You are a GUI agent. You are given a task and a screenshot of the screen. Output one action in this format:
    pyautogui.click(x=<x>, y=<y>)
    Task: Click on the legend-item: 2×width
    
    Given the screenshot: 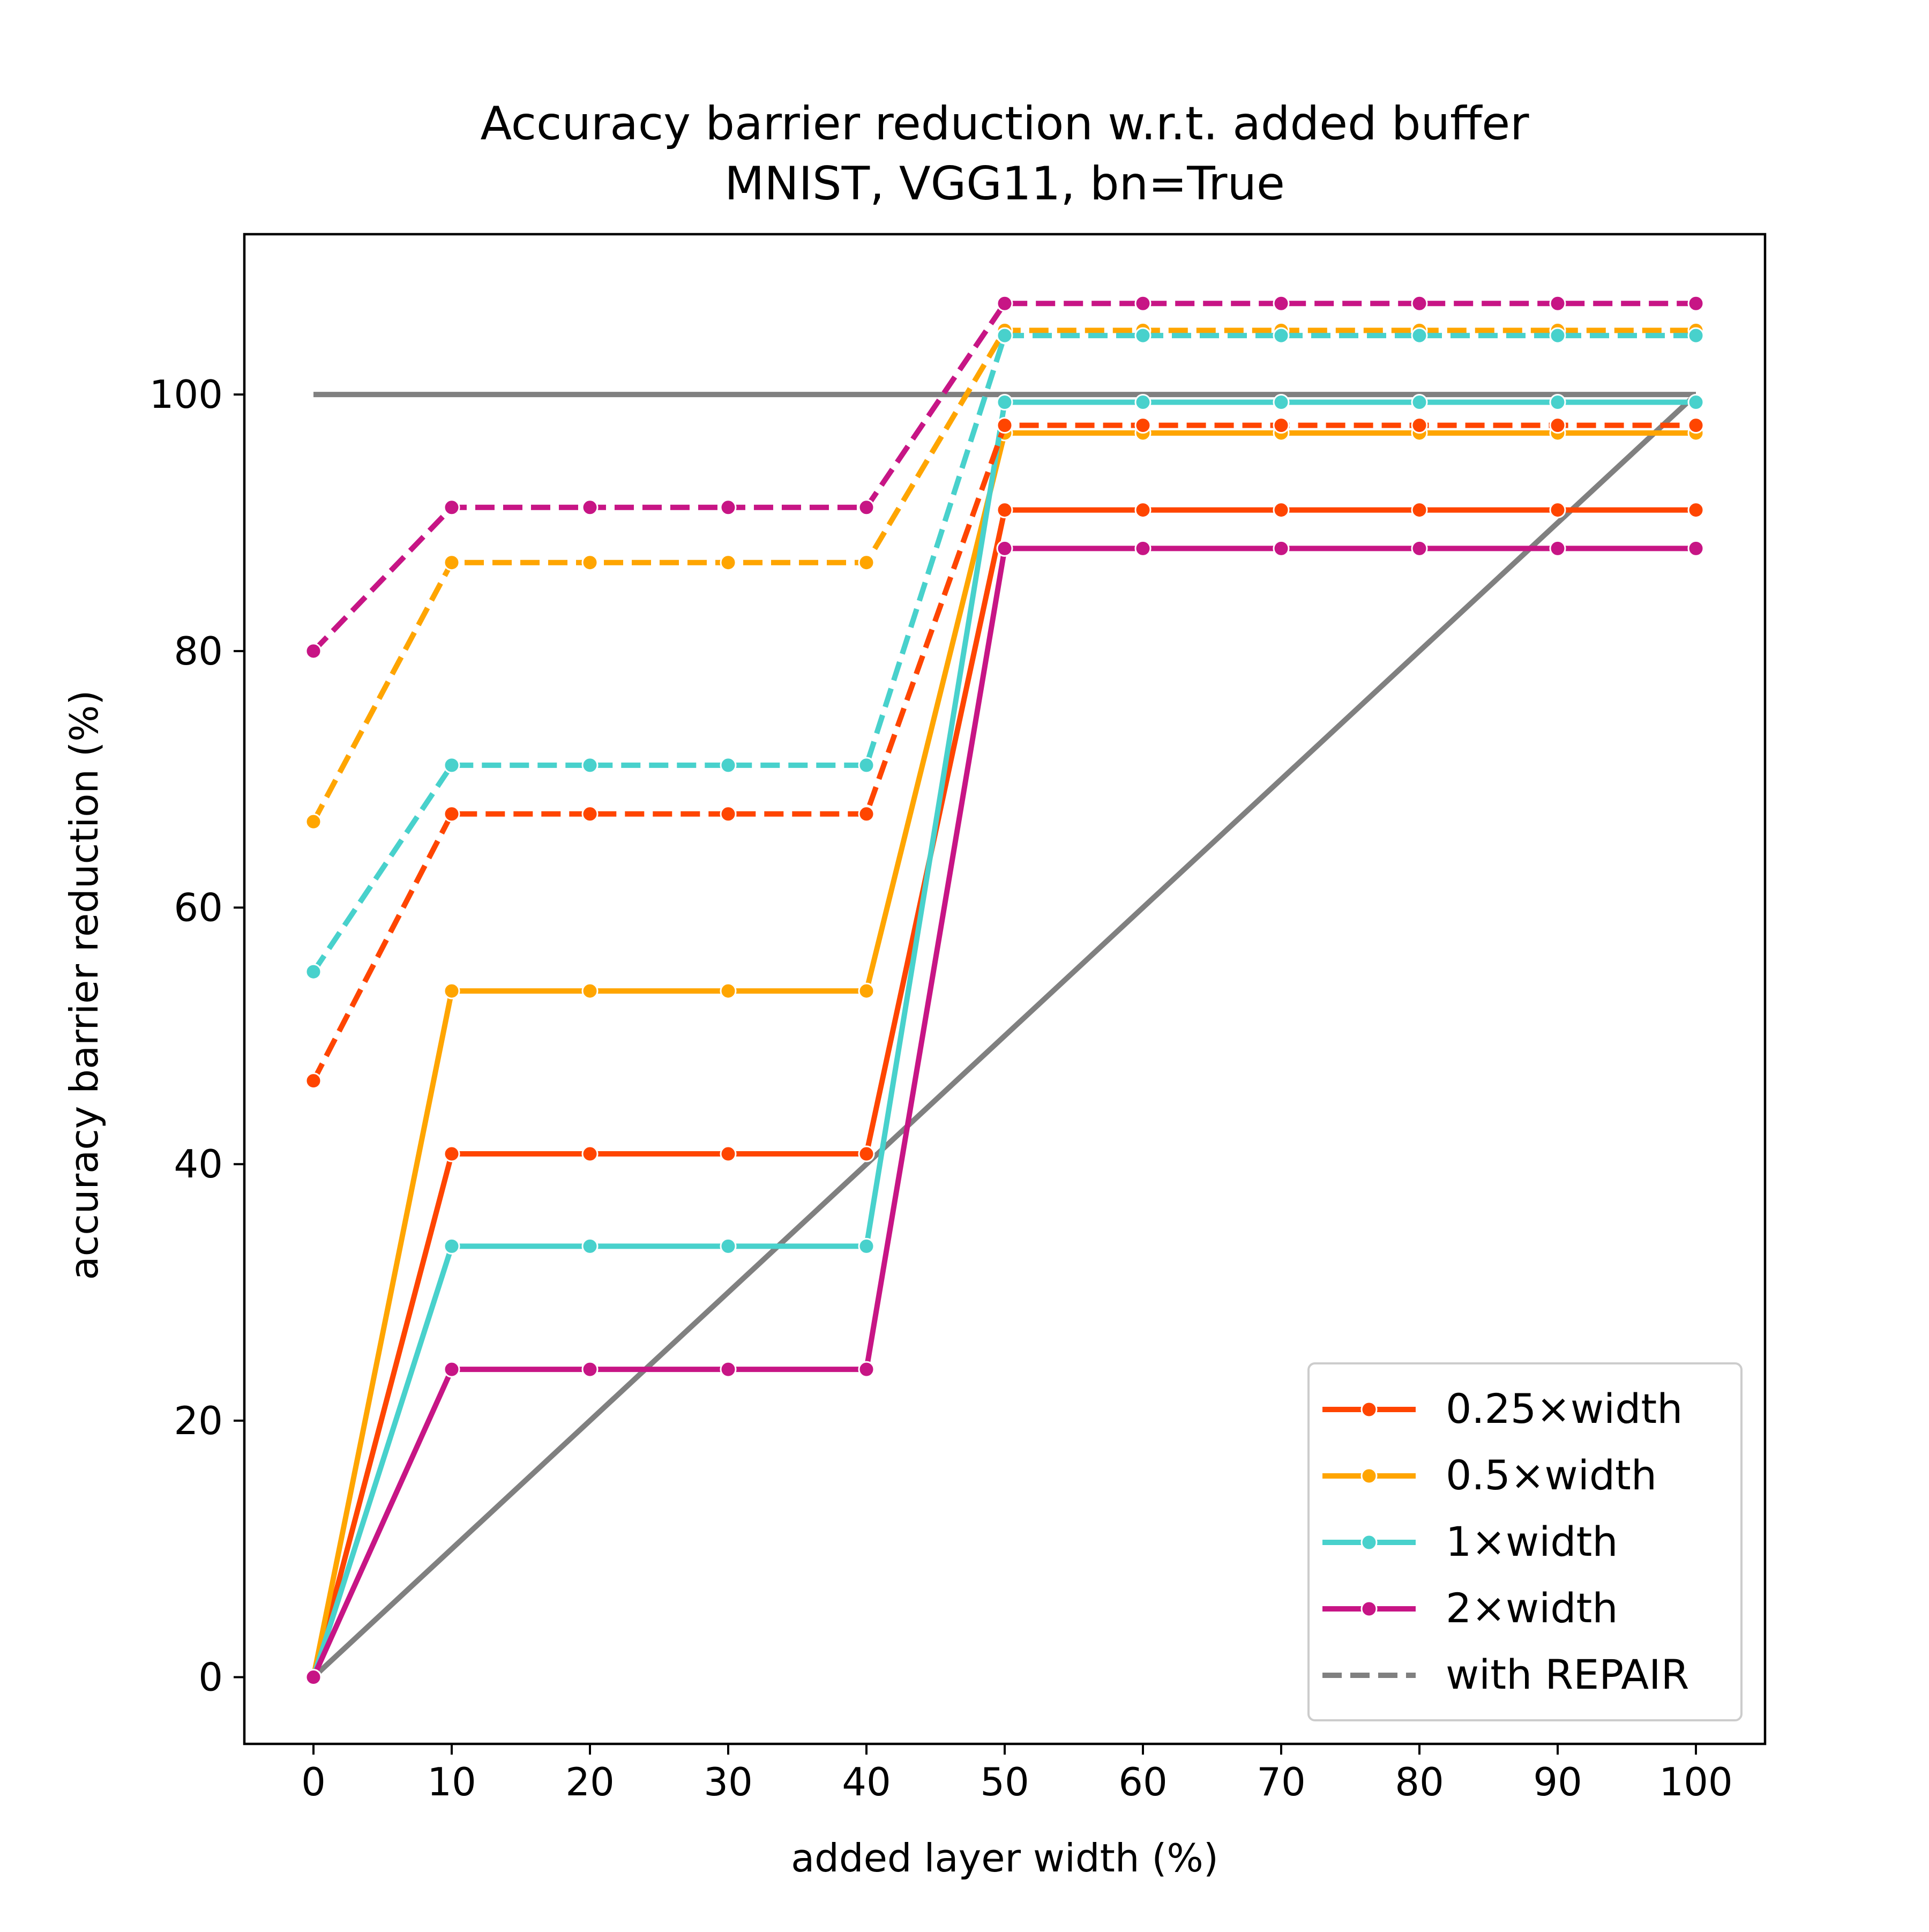 What is the action you would take?
    pyautogui.click(x=1470, y=1608)
    